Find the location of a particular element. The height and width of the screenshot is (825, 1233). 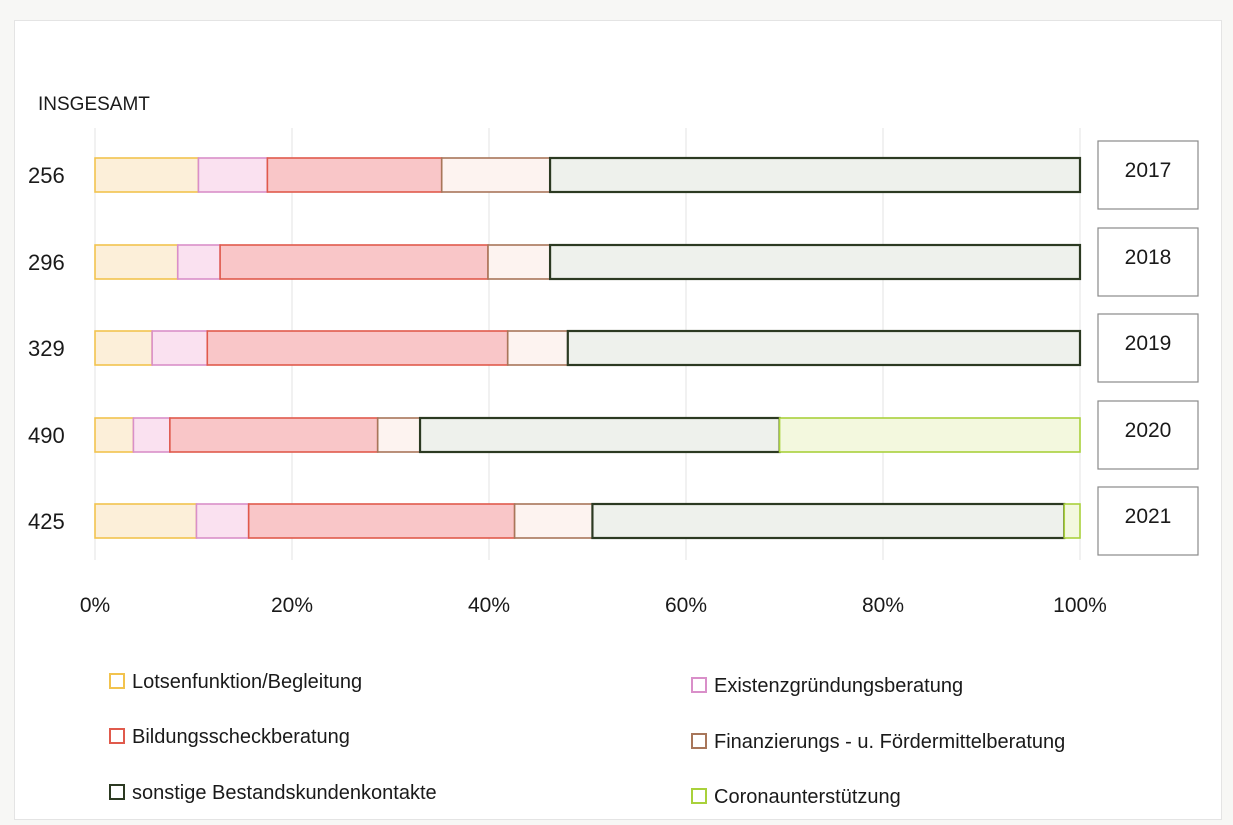

row-total-label: 296 is located at coordinates (46, 262).